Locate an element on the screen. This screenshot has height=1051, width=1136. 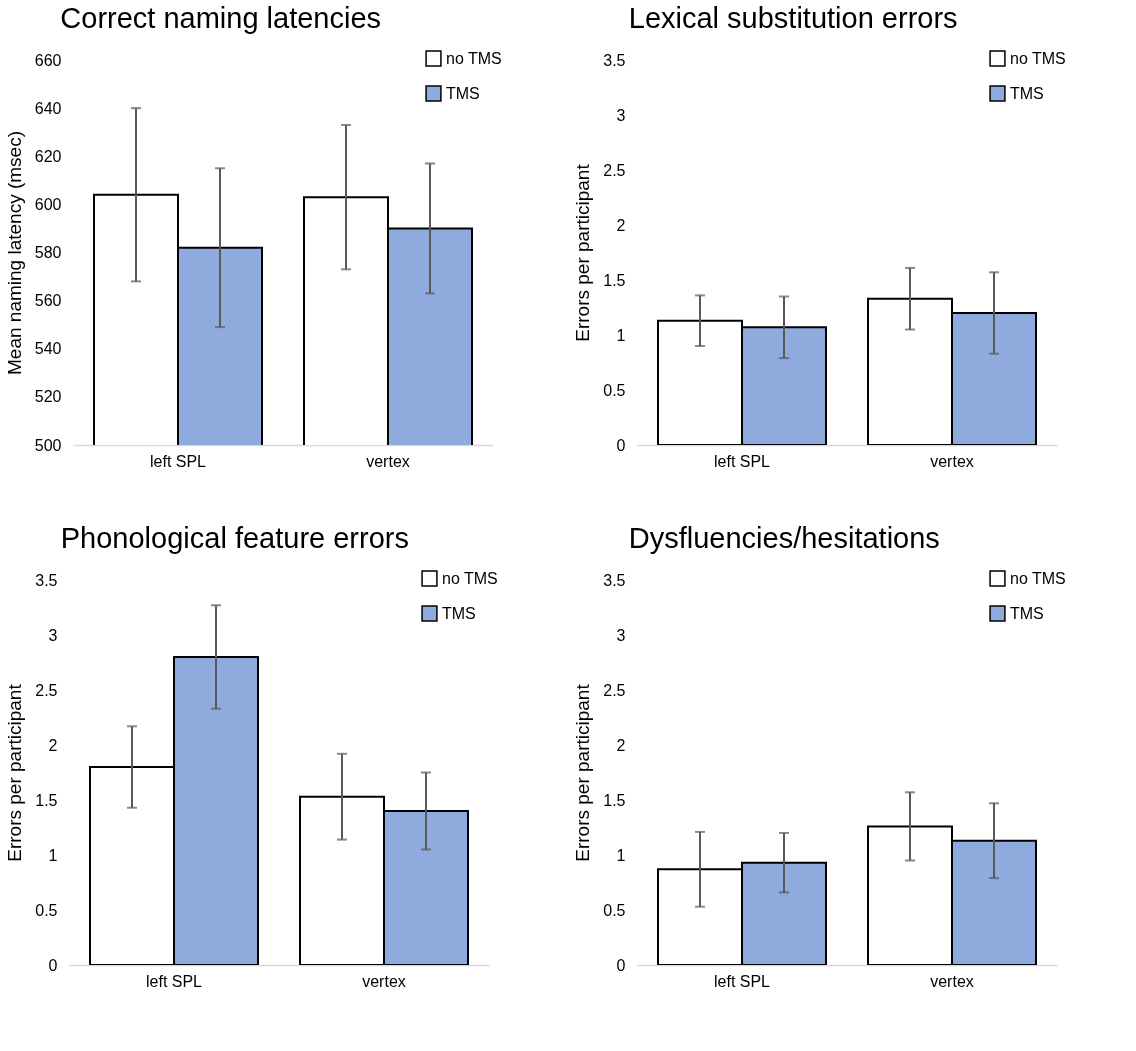
y-tick-label: 660 is located at coordinates (48, 60).